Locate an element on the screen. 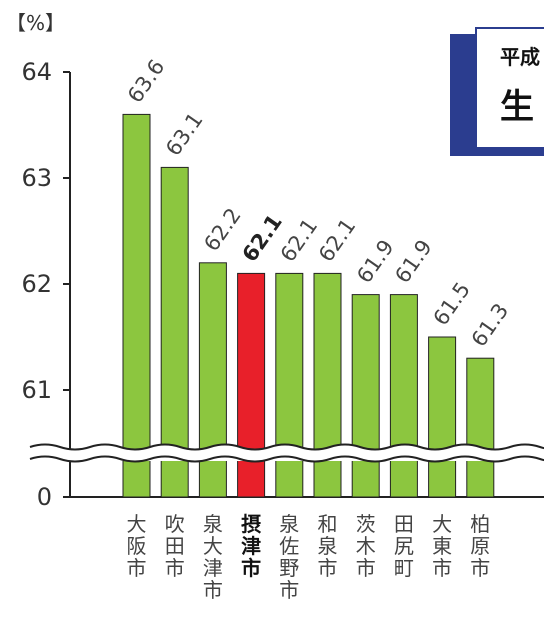 Image resolution: width=544 pixels, height=621 pixels. category-label: 摂津市 is located at coordinates (251, 546).